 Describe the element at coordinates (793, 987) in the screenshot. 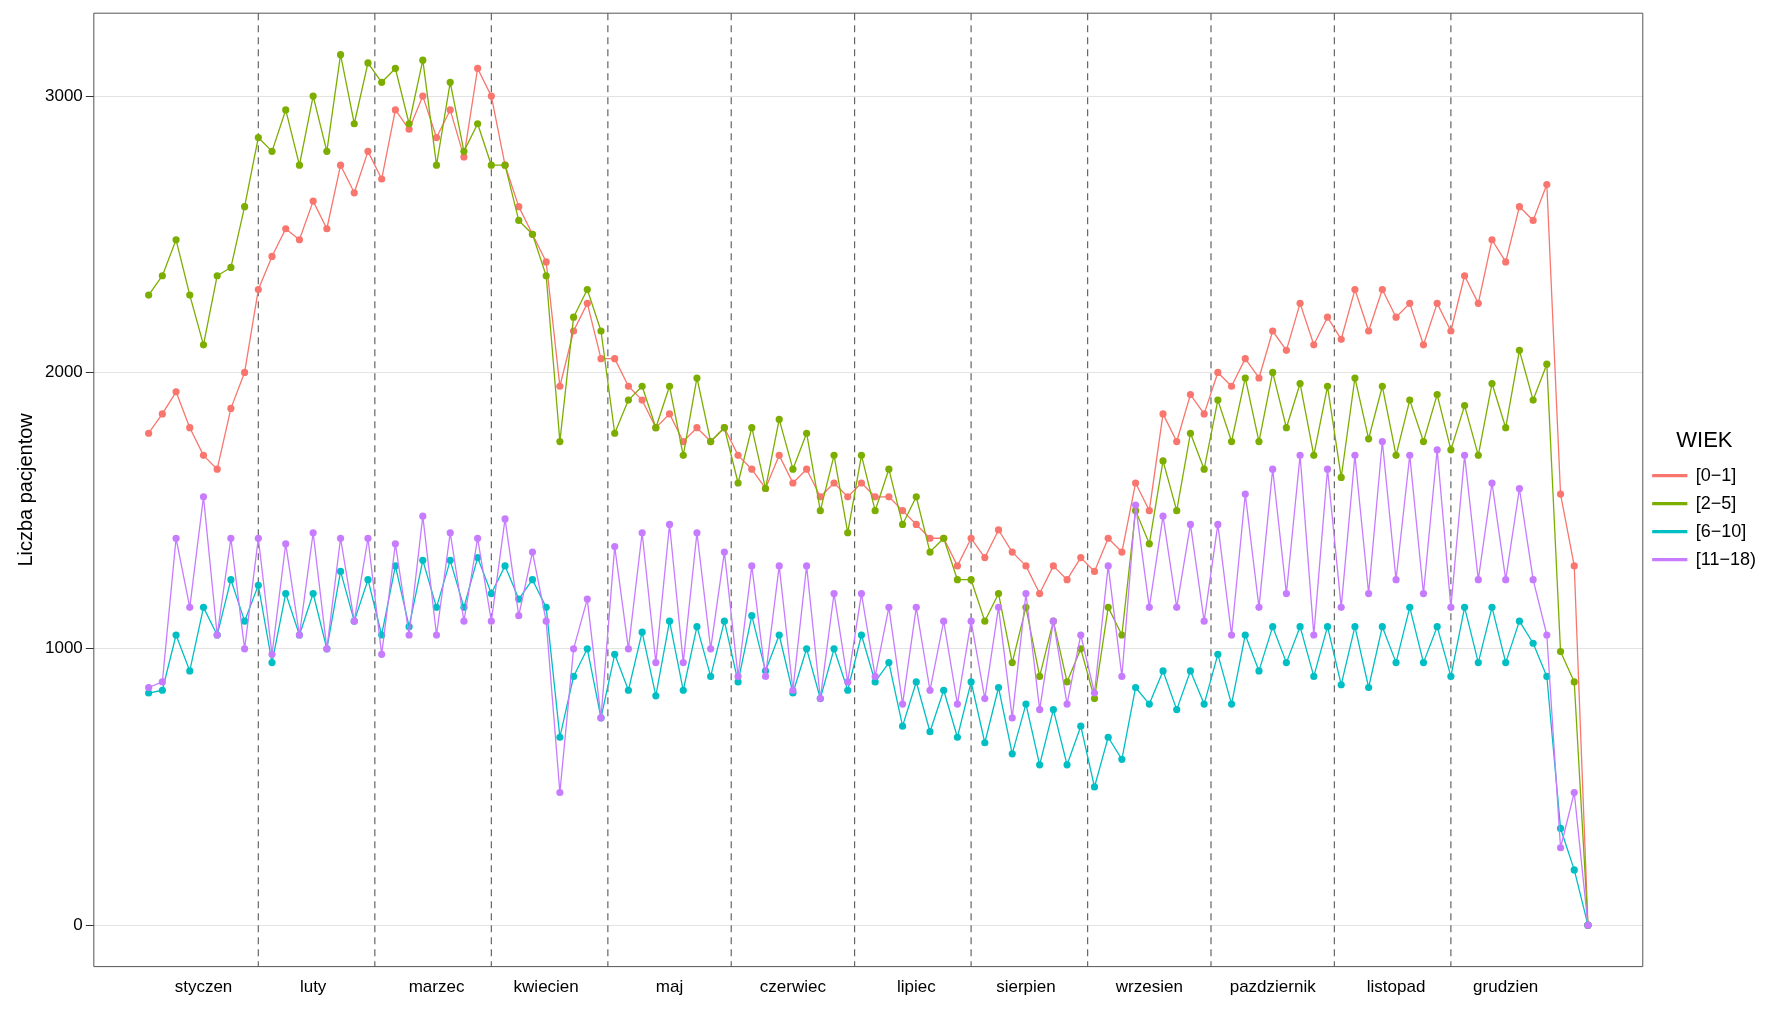

I see `x-tick-label: czerwiec` at that location.